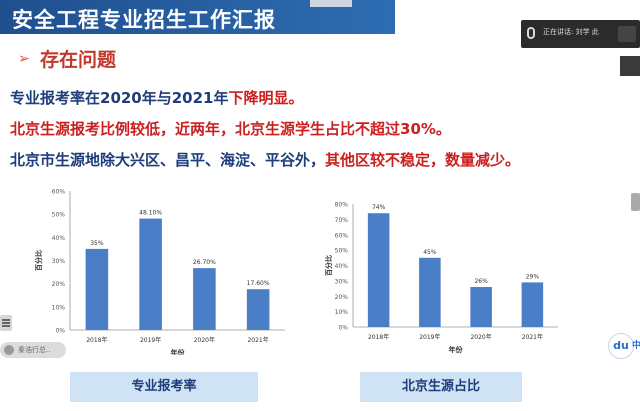 The image size is (640, 411). Describe the element at coordinates (342, 220) in the screenshot. I see `y-tick-label: 70%` at that location.